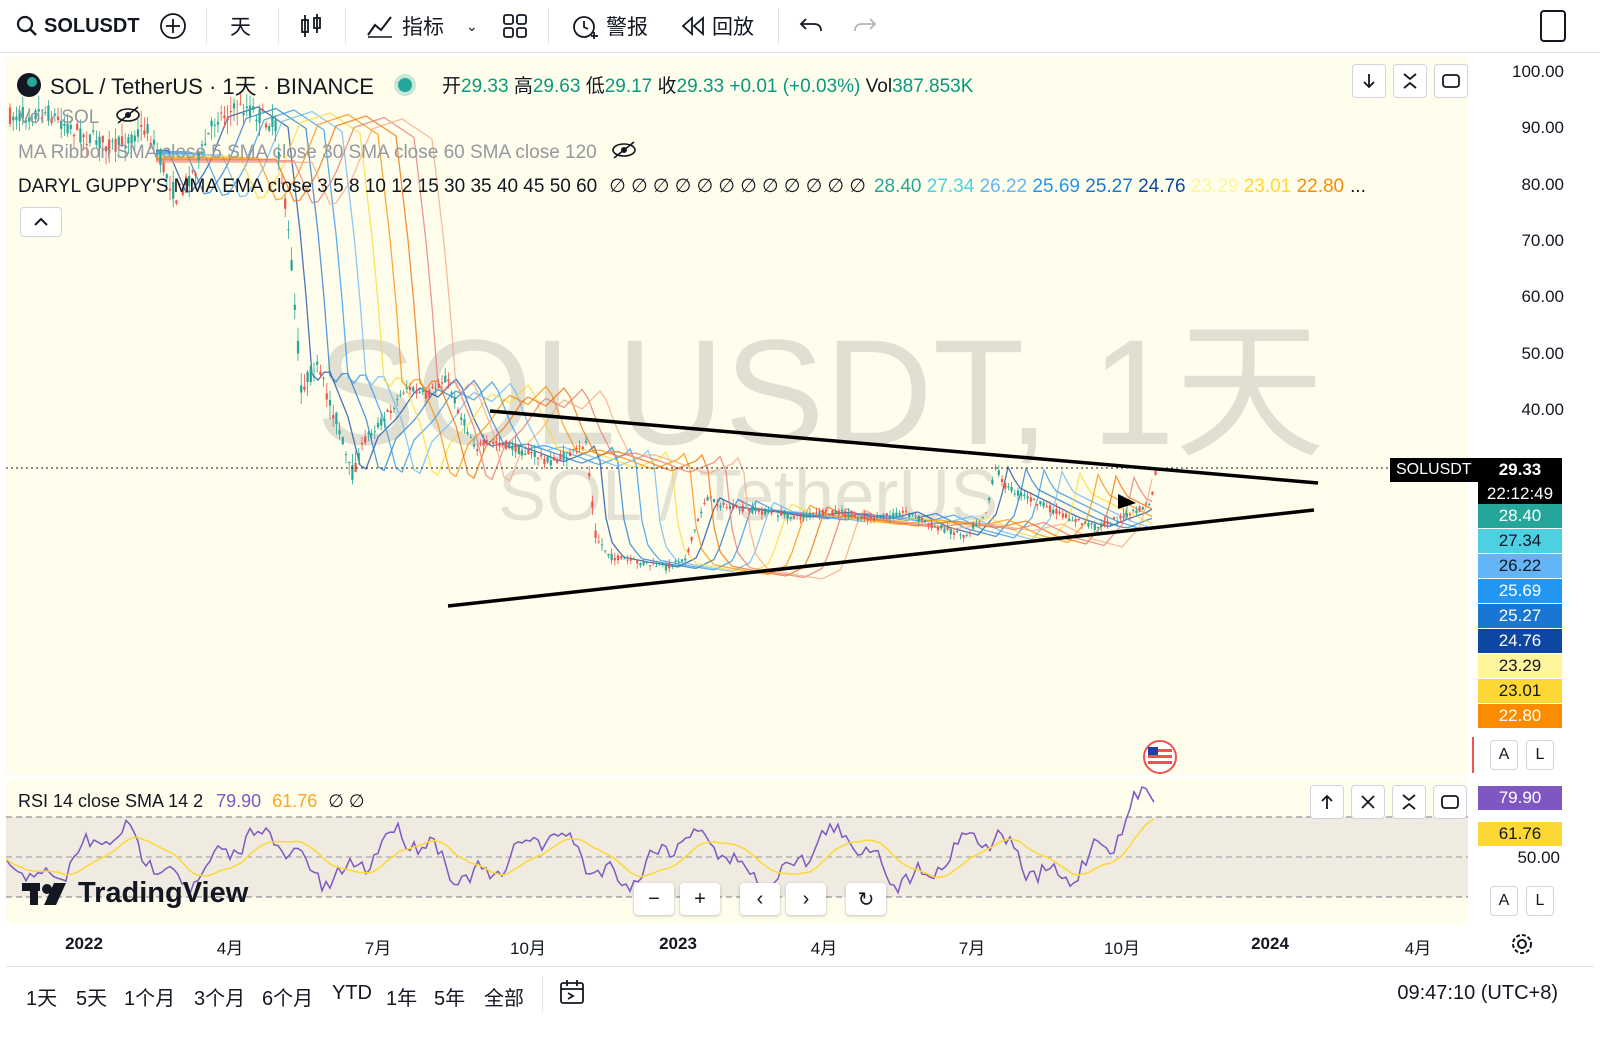 Image resolution: width=1600 pixels, height=1047 pixels. What do you see at coordinates (800, 944) in the screenshot?
I see `time-axis: 2022 4月 7月 10月 2023 4月 7月 10月 2024 4月` at bounding box center [800, 944].